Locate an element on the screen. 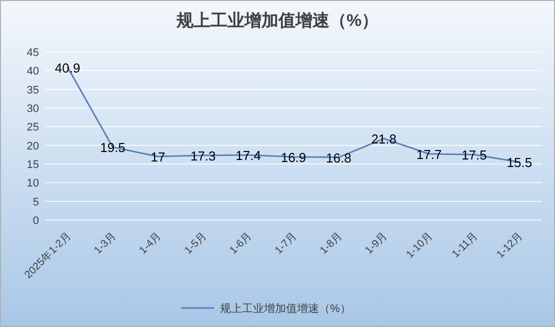 The width and height of the screenshot is (555, 327). data-label: 17.7 is located at coordinates (429, 154).